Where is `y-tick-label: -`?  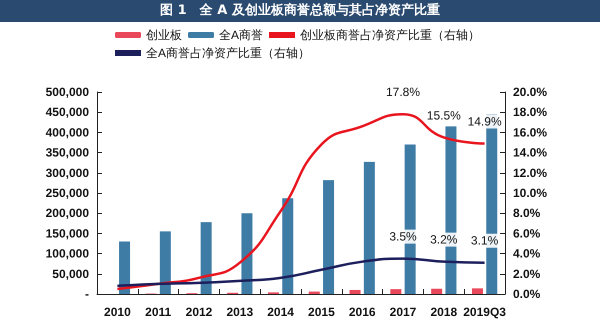
y-tick-label: - is located at coordinates (87, 294).